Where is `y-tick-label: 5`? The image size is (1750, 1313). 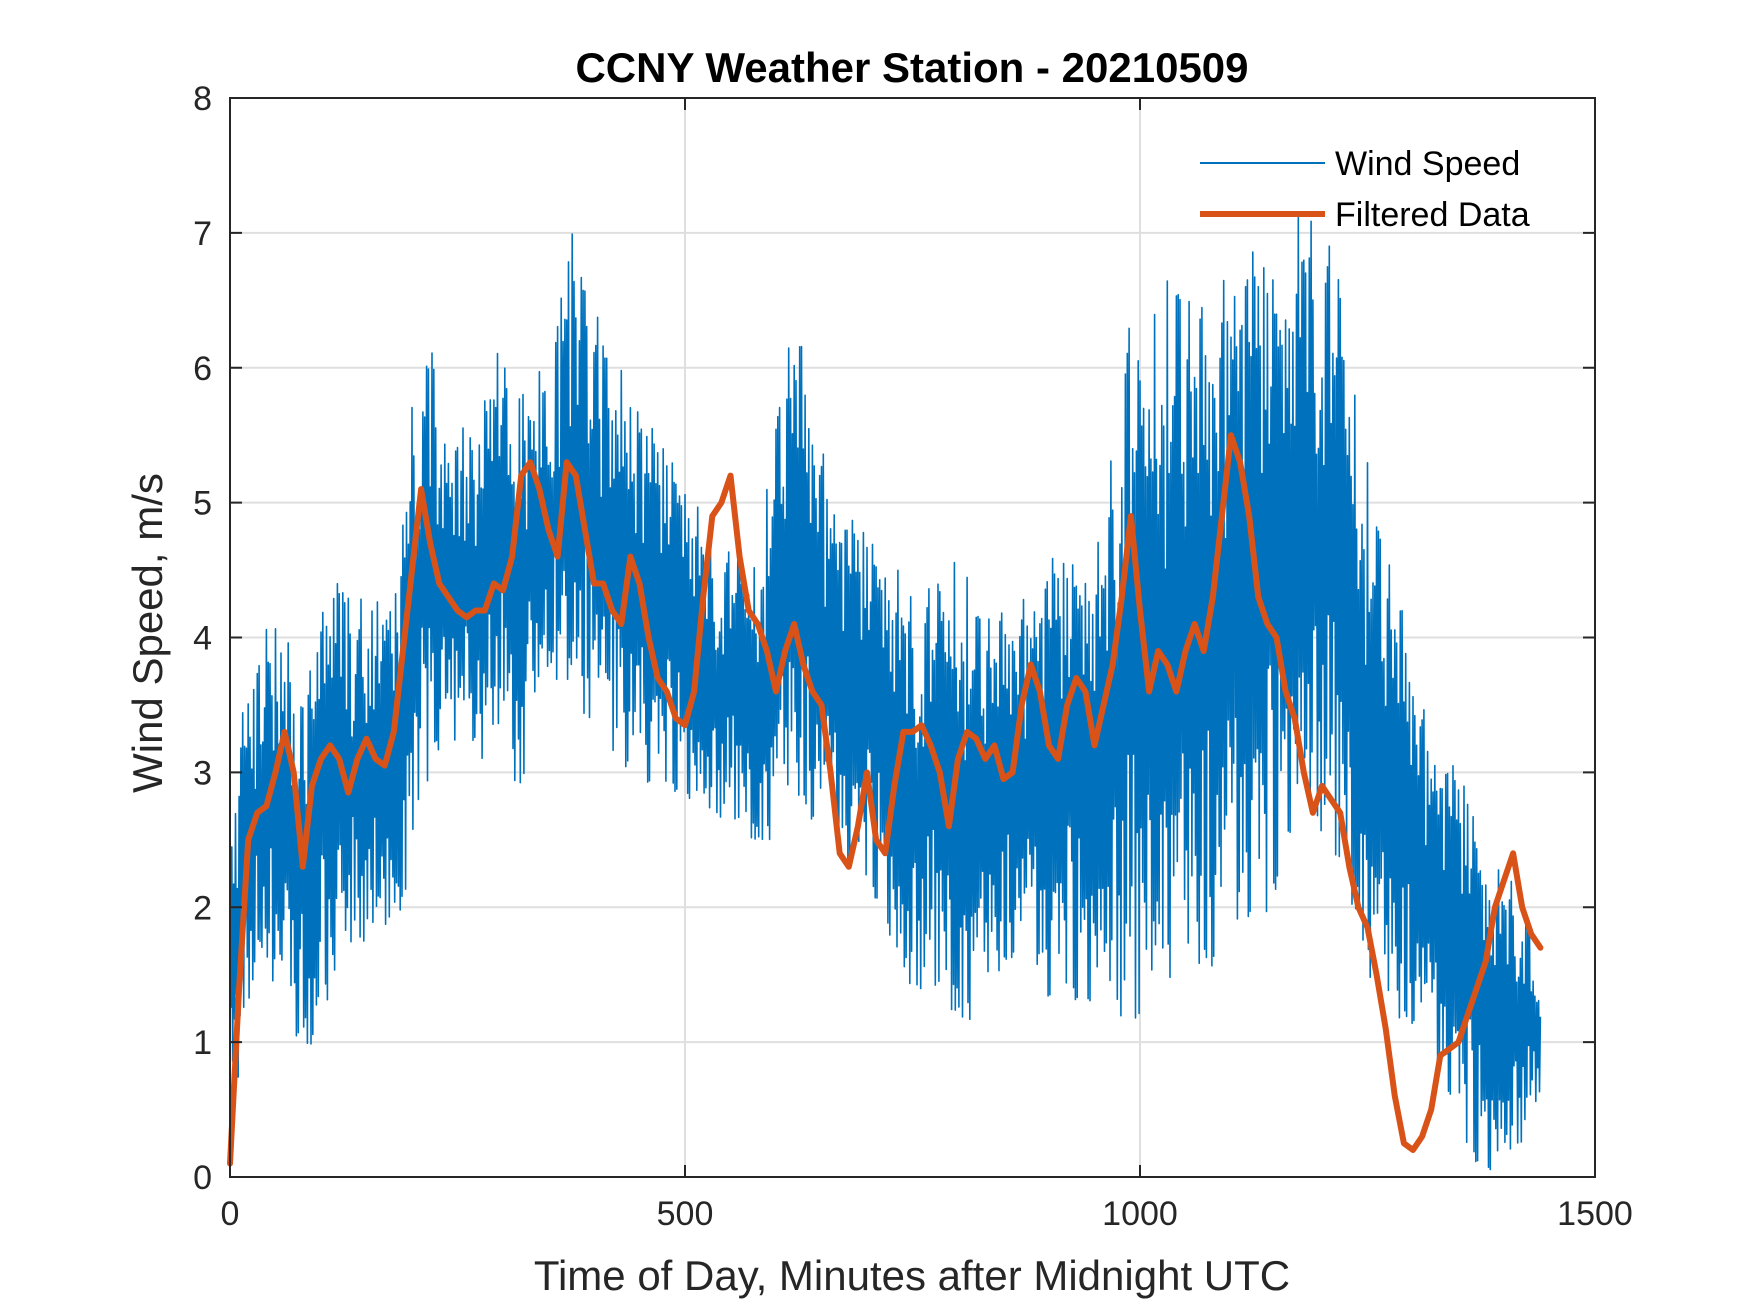
y-tick-label: 5 is located at coordinates (202, 504).